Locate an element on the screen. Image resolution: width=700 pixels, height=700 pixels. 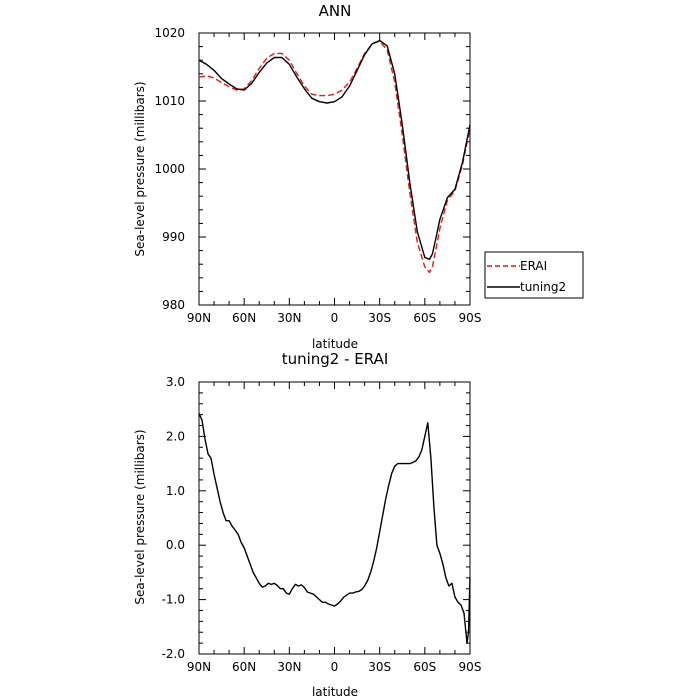
series-line-tuning2 is located at coordinates (334, 150).